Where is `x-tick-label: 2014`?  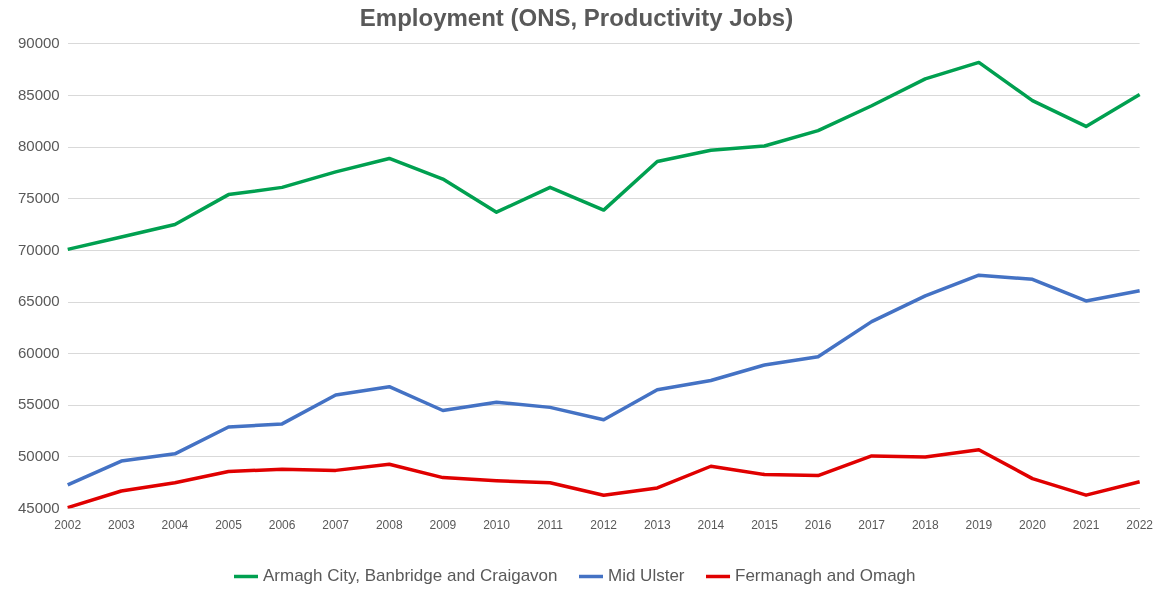
x-tick-label: 2014 is located at coordinates (711, 525).